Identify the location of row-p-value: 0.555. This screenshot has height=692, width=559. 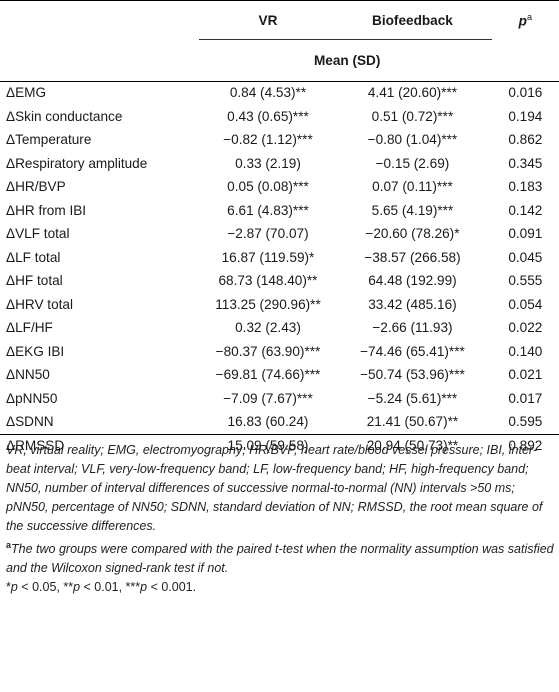
(525, 281).